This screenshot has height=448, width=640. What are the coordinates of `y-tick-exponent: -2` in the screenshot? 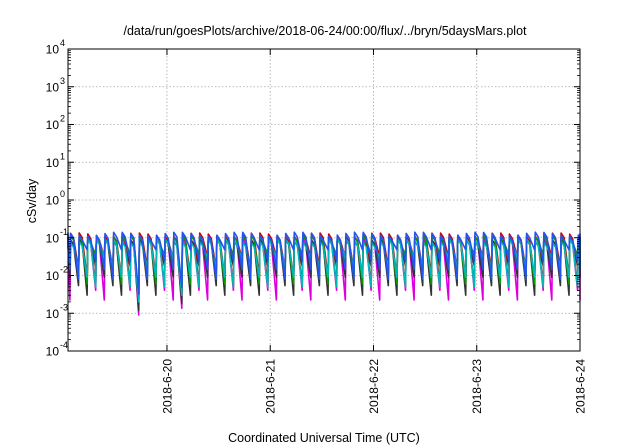 It's located at (64, 270).